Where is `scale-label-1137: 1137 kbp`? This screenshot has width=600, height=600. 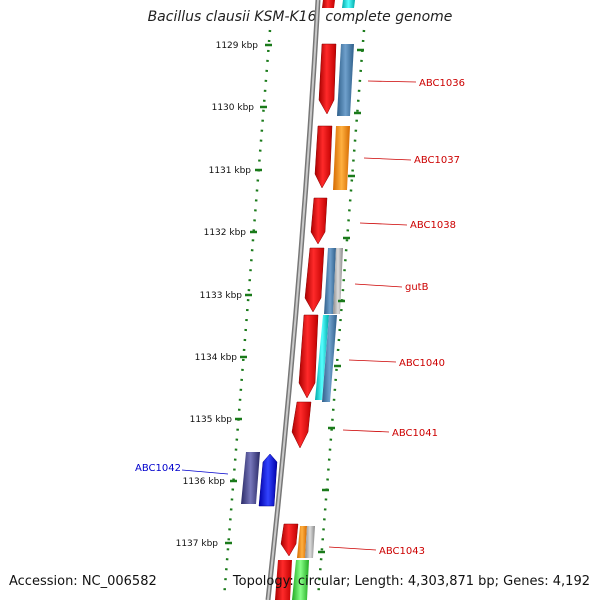 scale-label-1137: 1137 kbp is located at coordinates (197, 544).